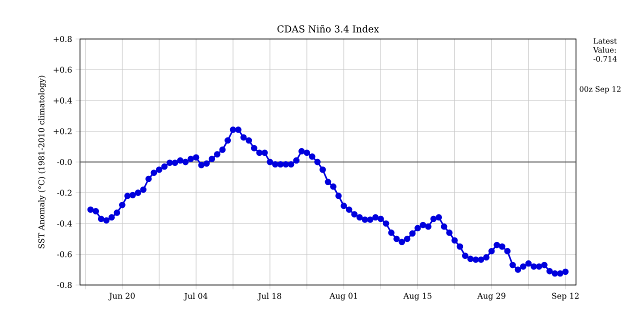  I want to click on chart-title: CDAS Niño 3.4 Index, so click(328, 28).